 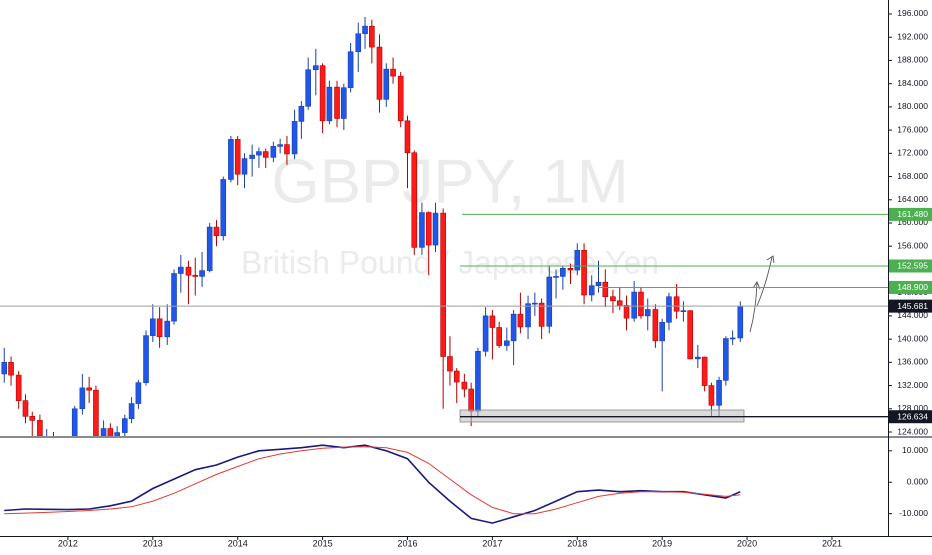 I want to click on y-tick-label: 132.000, so click(x=912, y=385).